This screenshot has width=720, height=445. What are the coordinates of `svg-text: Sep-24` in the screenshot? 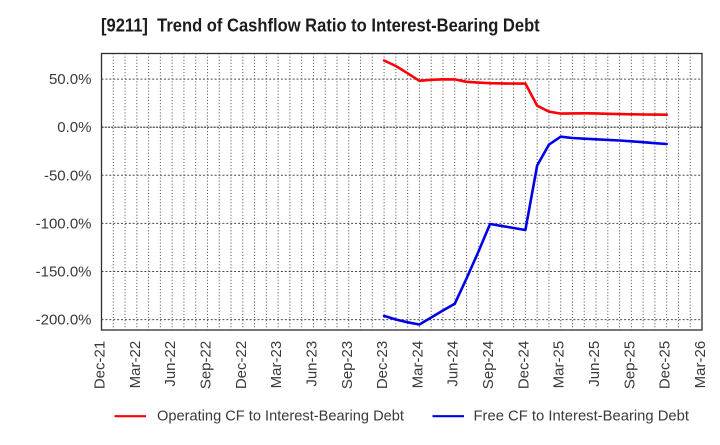 It's located at (488, 365).